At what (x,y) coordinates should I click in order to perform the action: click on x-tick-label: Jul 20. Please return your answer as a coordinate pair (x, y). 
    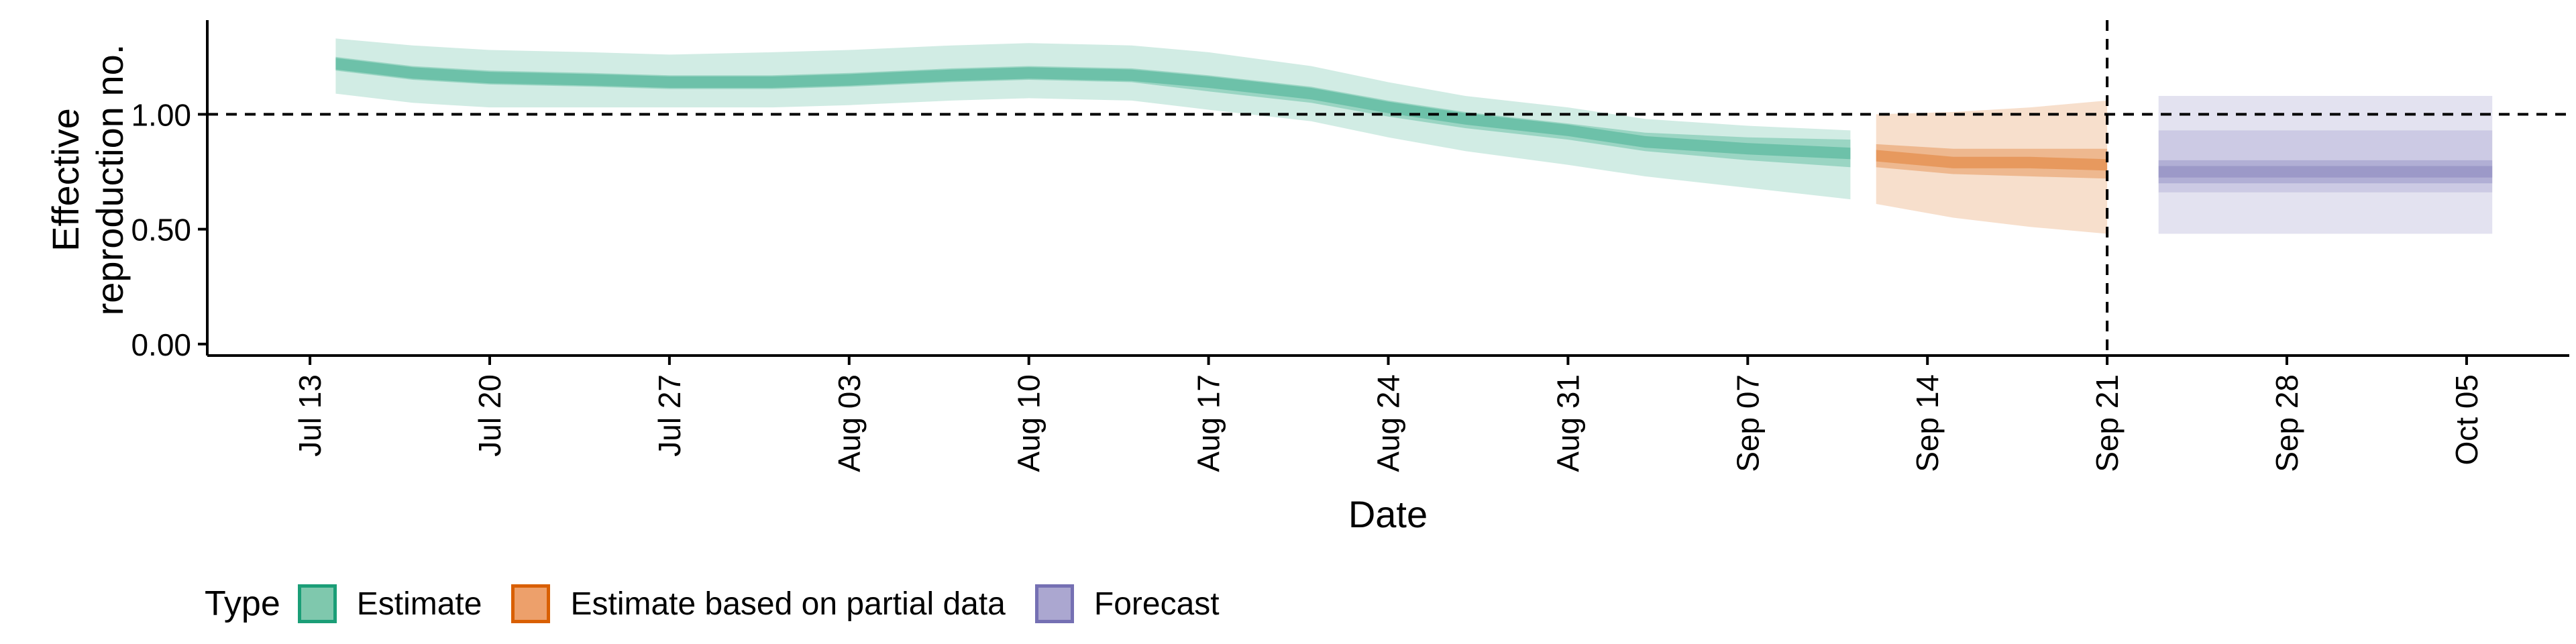
    Looking at the image, I should click on (489, 415).